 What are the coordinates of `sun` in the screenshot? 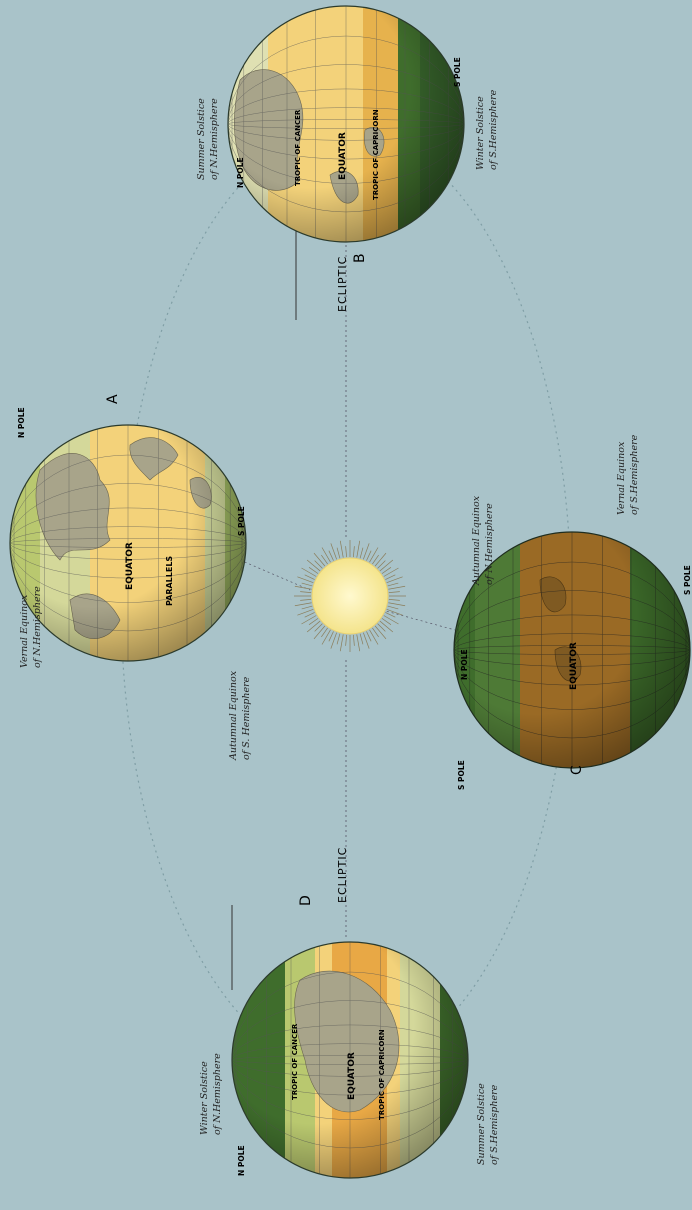 It's located at (350, 596).